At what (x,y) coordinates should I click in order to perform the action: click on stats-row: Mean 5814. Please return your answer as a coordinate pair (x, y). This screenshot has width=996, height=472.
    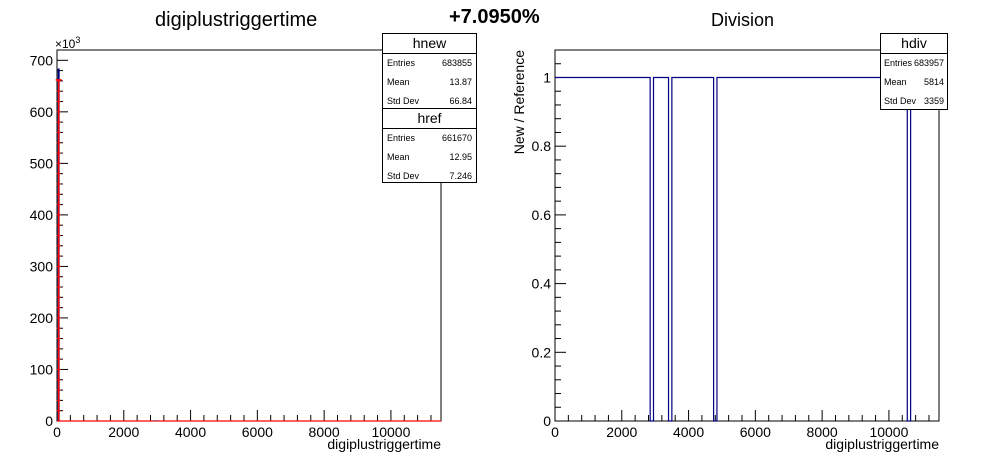
    Looking at the image, I should click on (914, 82).